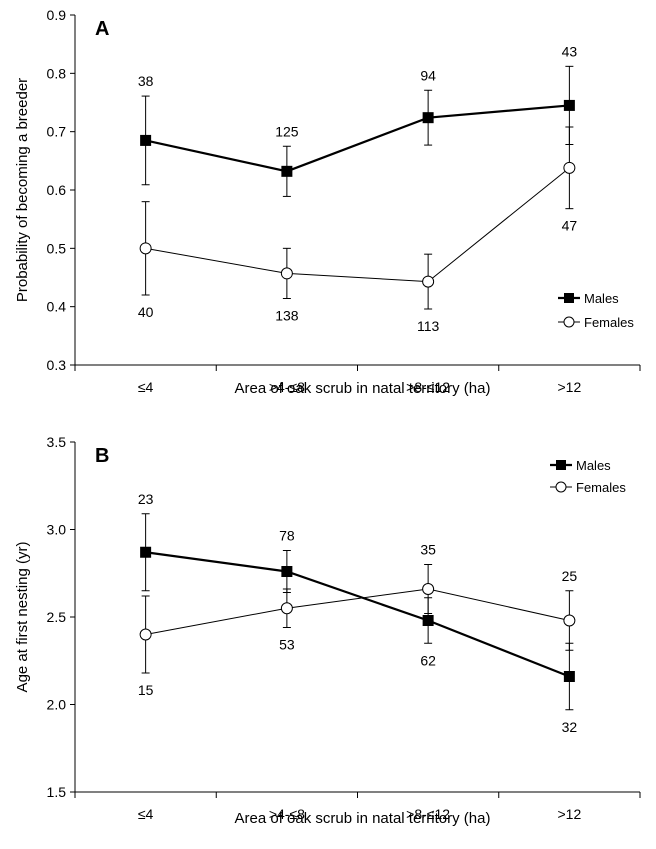 The height and width of the screenshot is (849, 656). What do you see at coordinates (428, 550) in the screenshot?
I see `sample-size-label: 35` at bounding box center [428, 550].